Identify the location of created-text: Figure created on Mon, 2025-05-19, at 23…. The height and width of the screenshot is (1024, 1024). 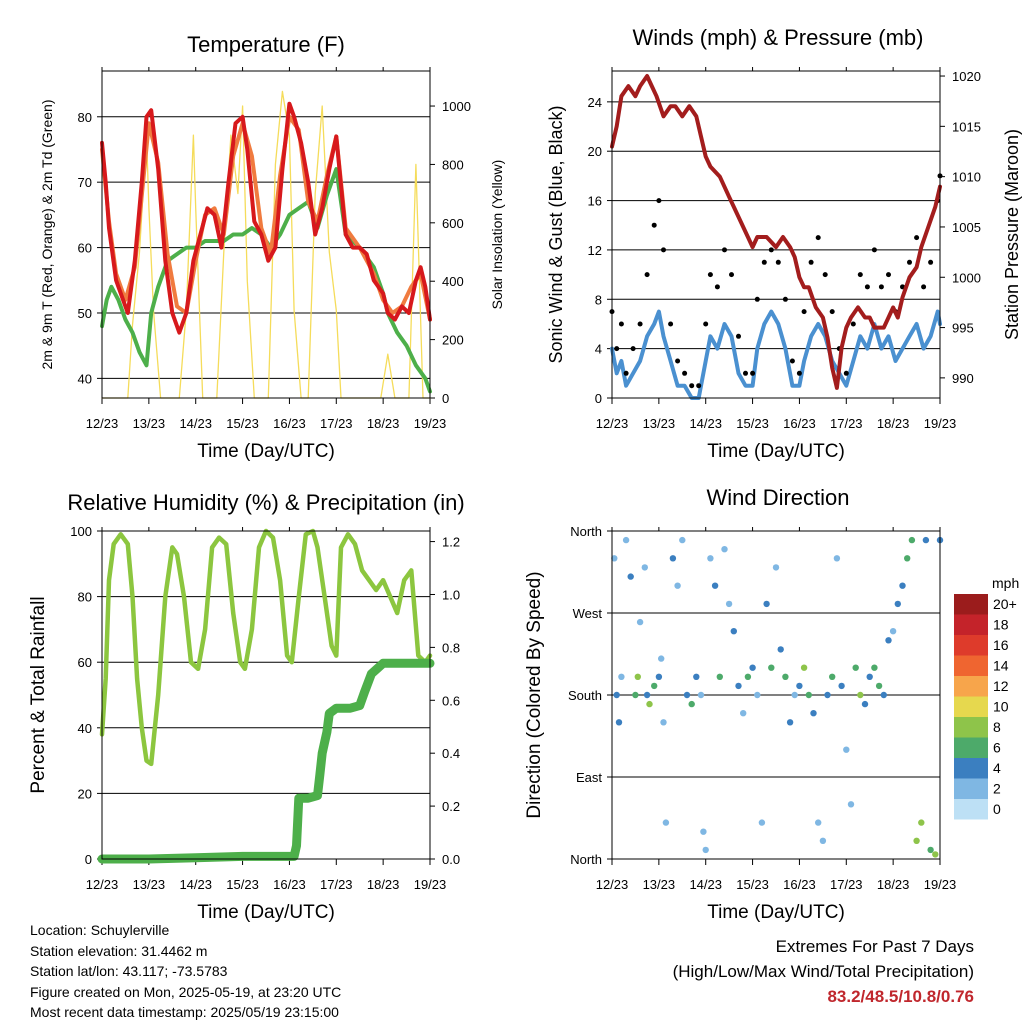
(186, 991).